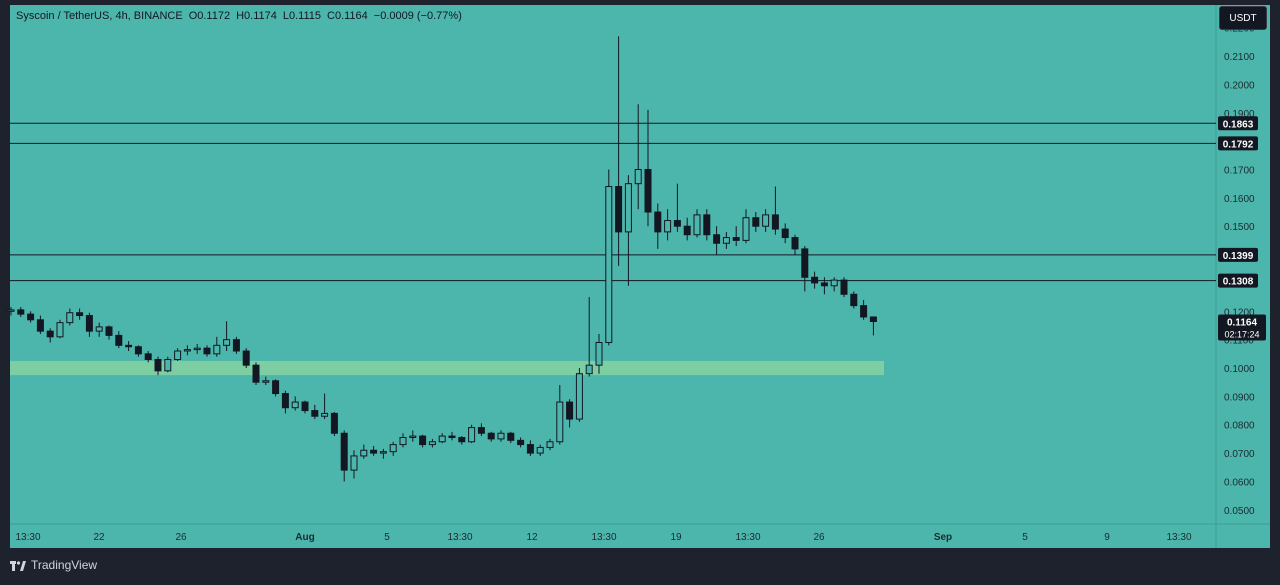  What do you see at coordinates (1239, 227) in the screenshot?
I see `y-tick-label: 0.1500` at bounding box center [1239, 227].